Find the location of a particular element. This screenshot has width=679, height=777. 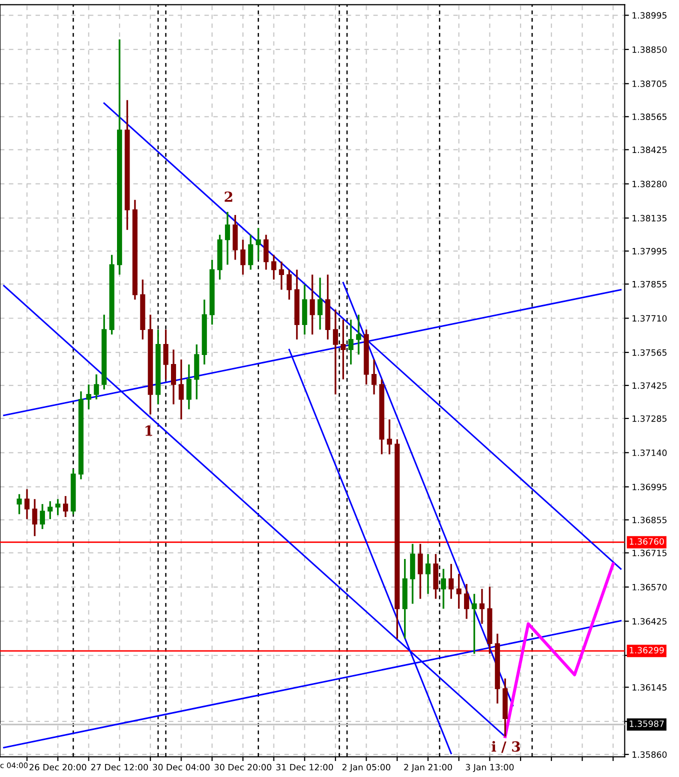

y-tick-label: 1.37710 is located at coordinates (649, 318).